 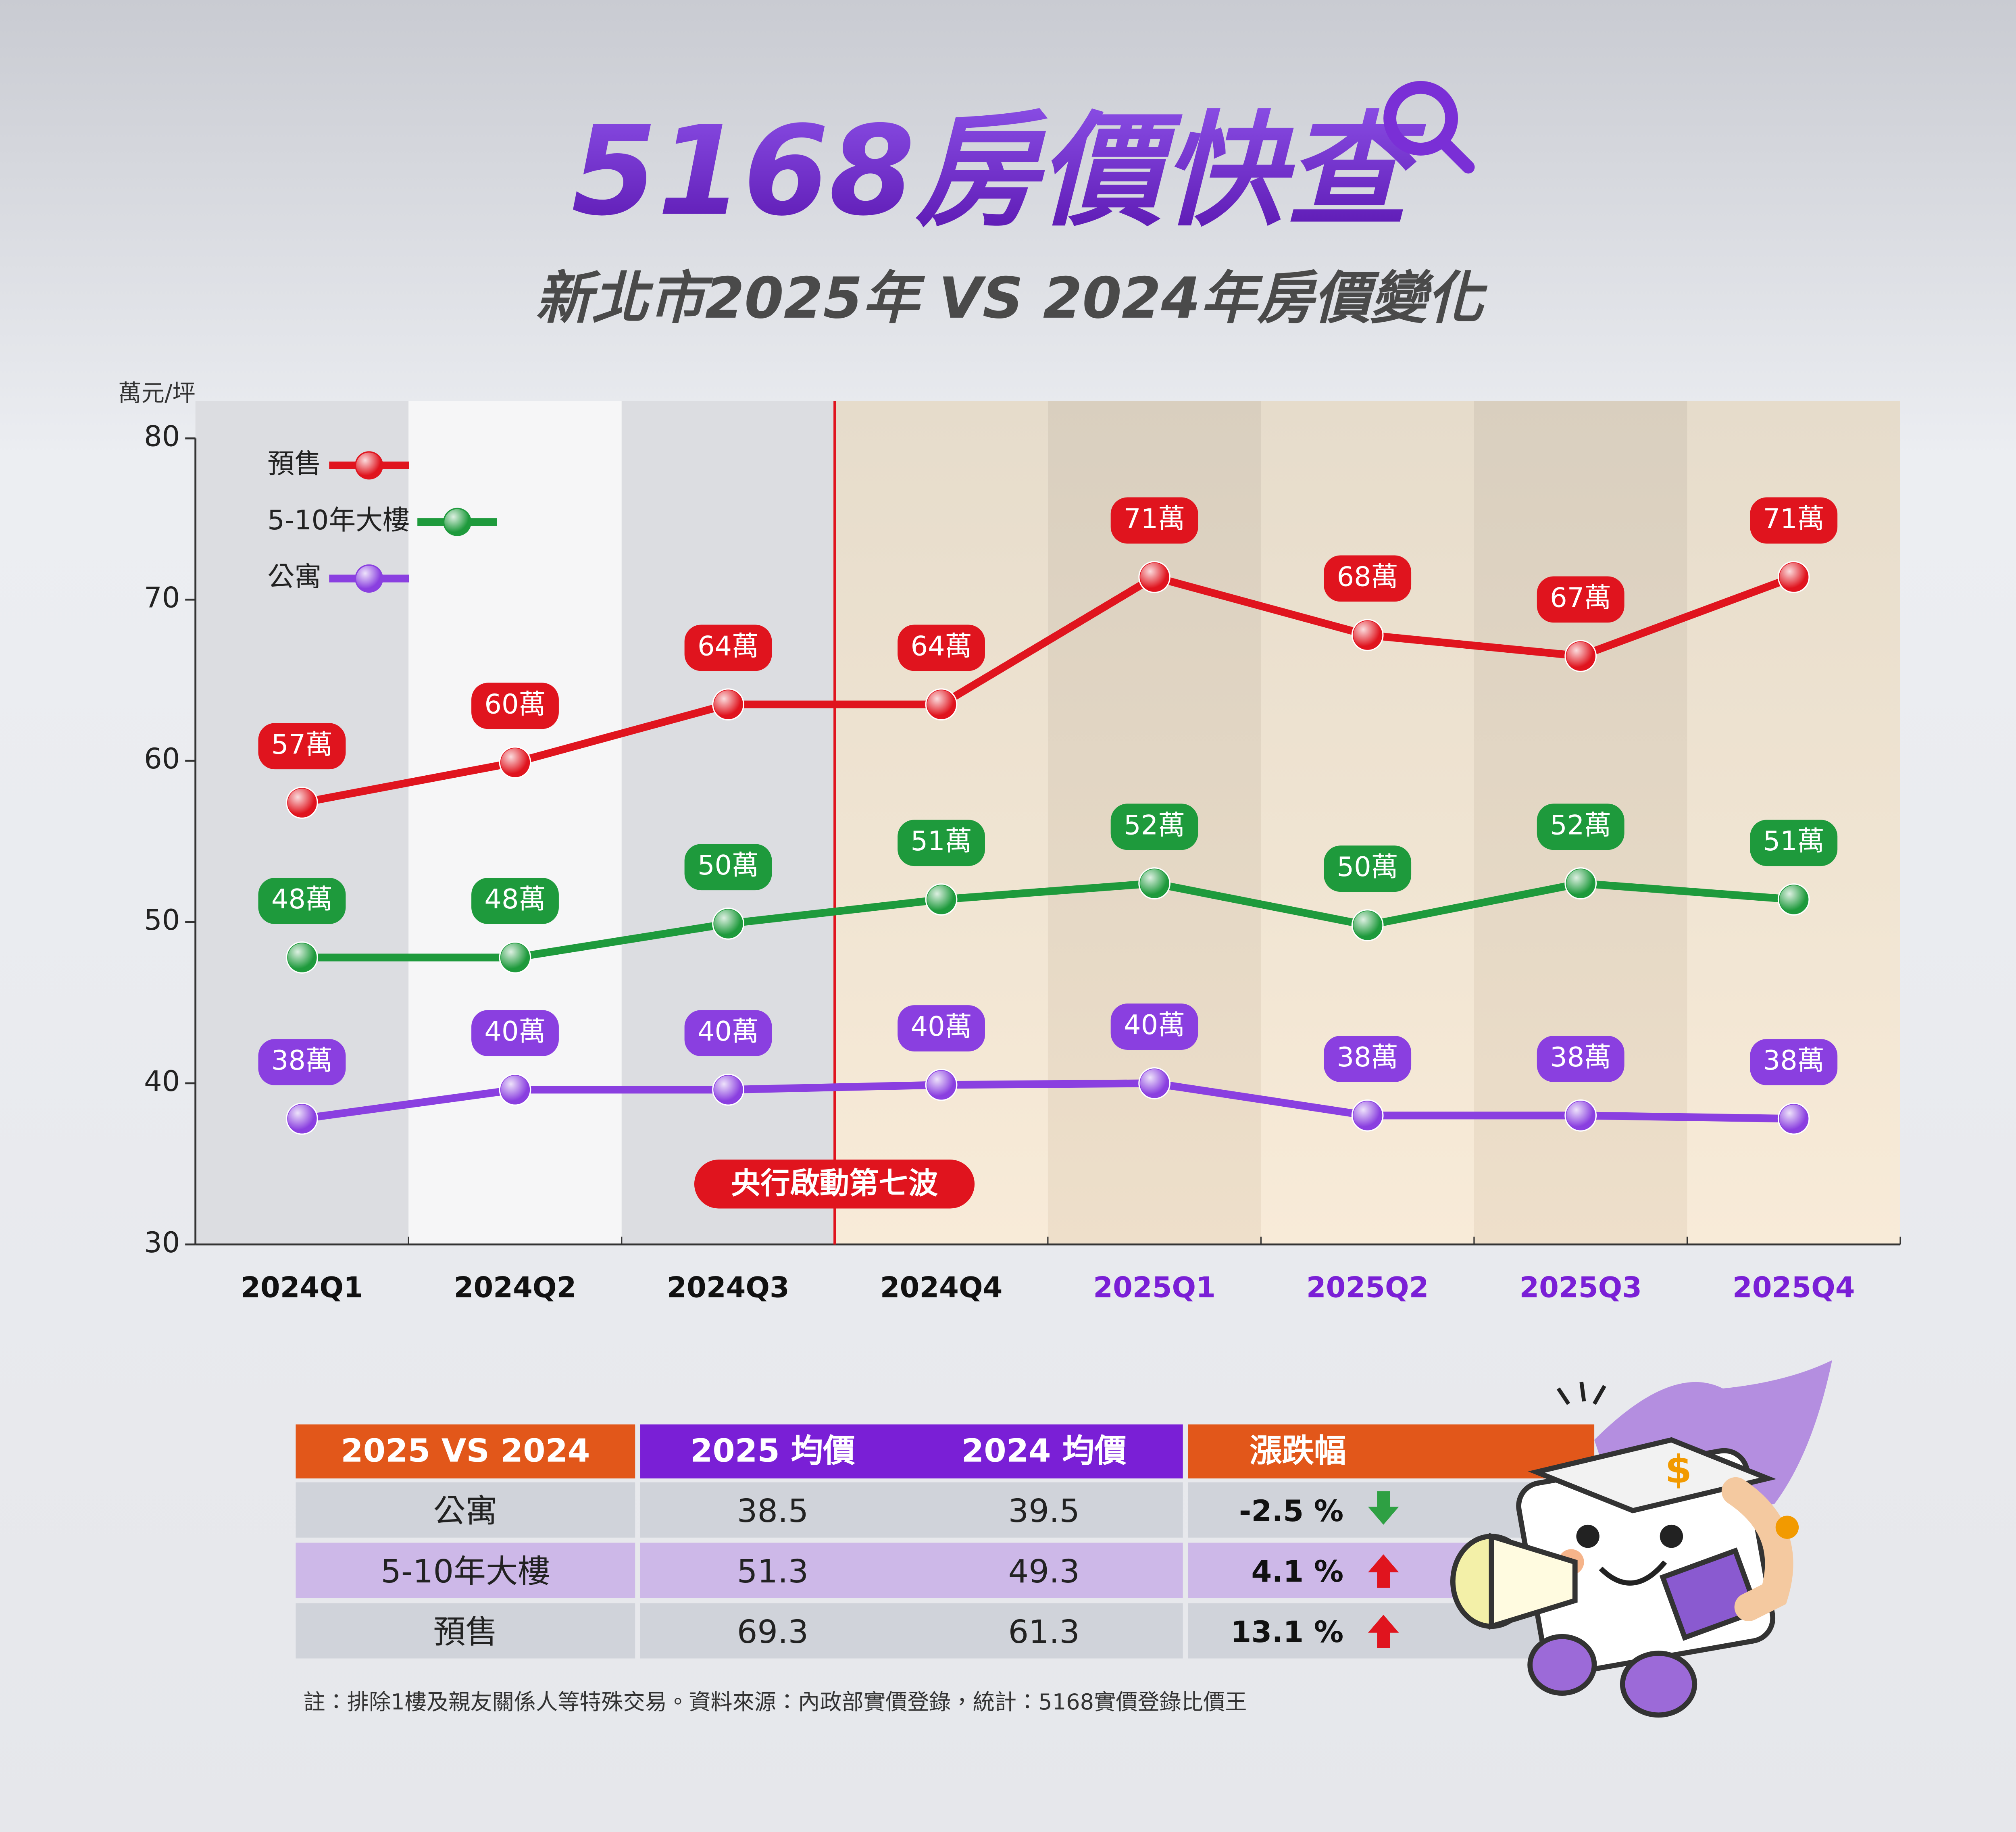 I want to click on value-label: 60萬, so click(x=515, y=704).